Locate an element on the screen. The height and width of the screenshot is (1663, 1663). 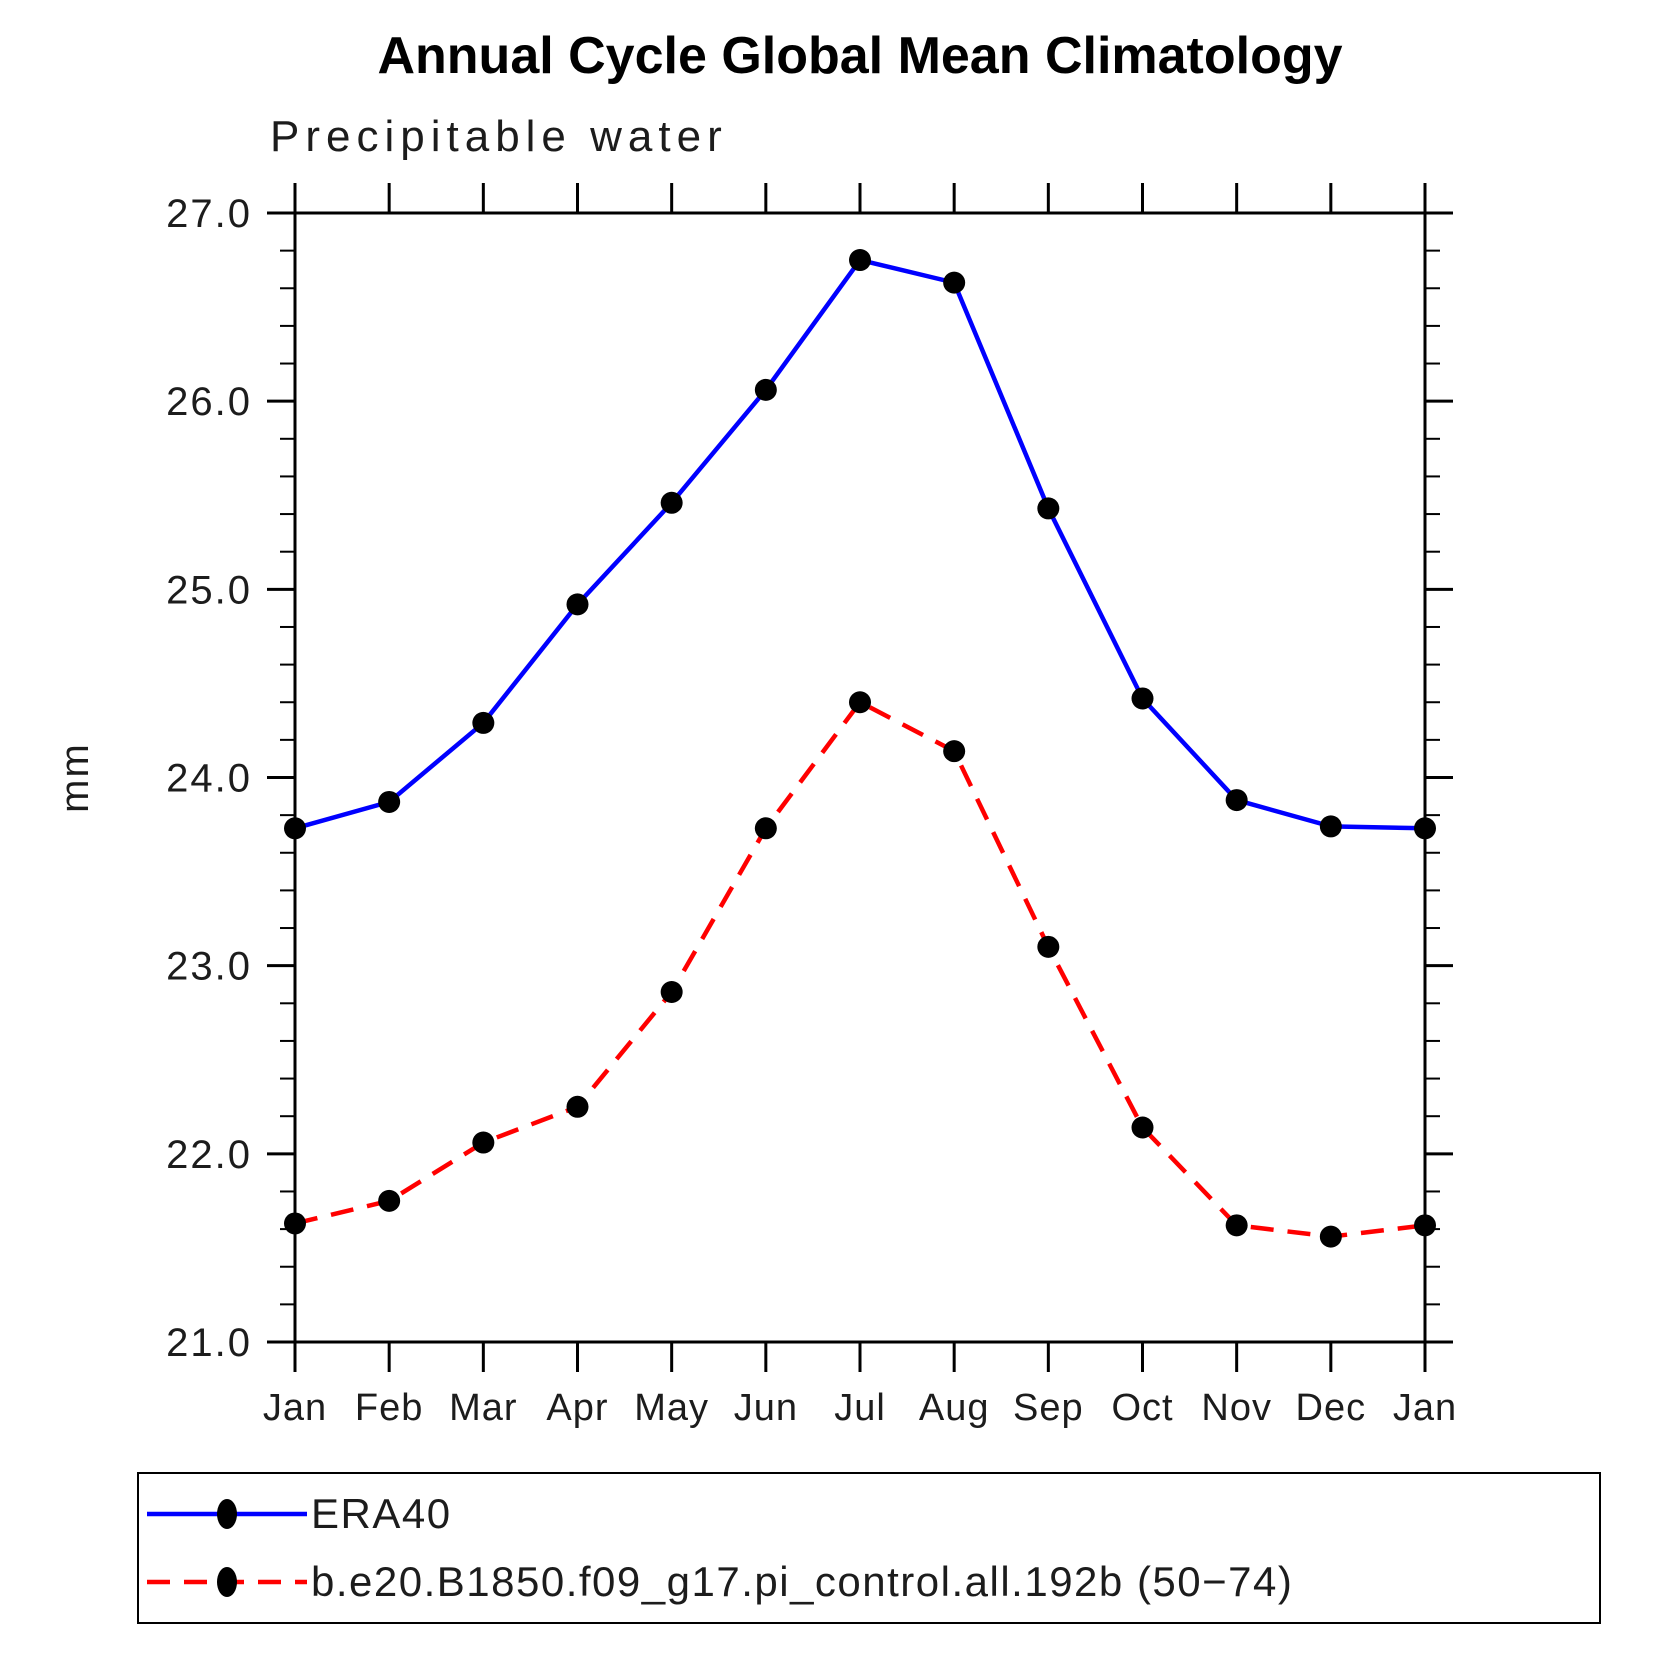
x-tick-label: Apr is located at coordinates (577, 1408).